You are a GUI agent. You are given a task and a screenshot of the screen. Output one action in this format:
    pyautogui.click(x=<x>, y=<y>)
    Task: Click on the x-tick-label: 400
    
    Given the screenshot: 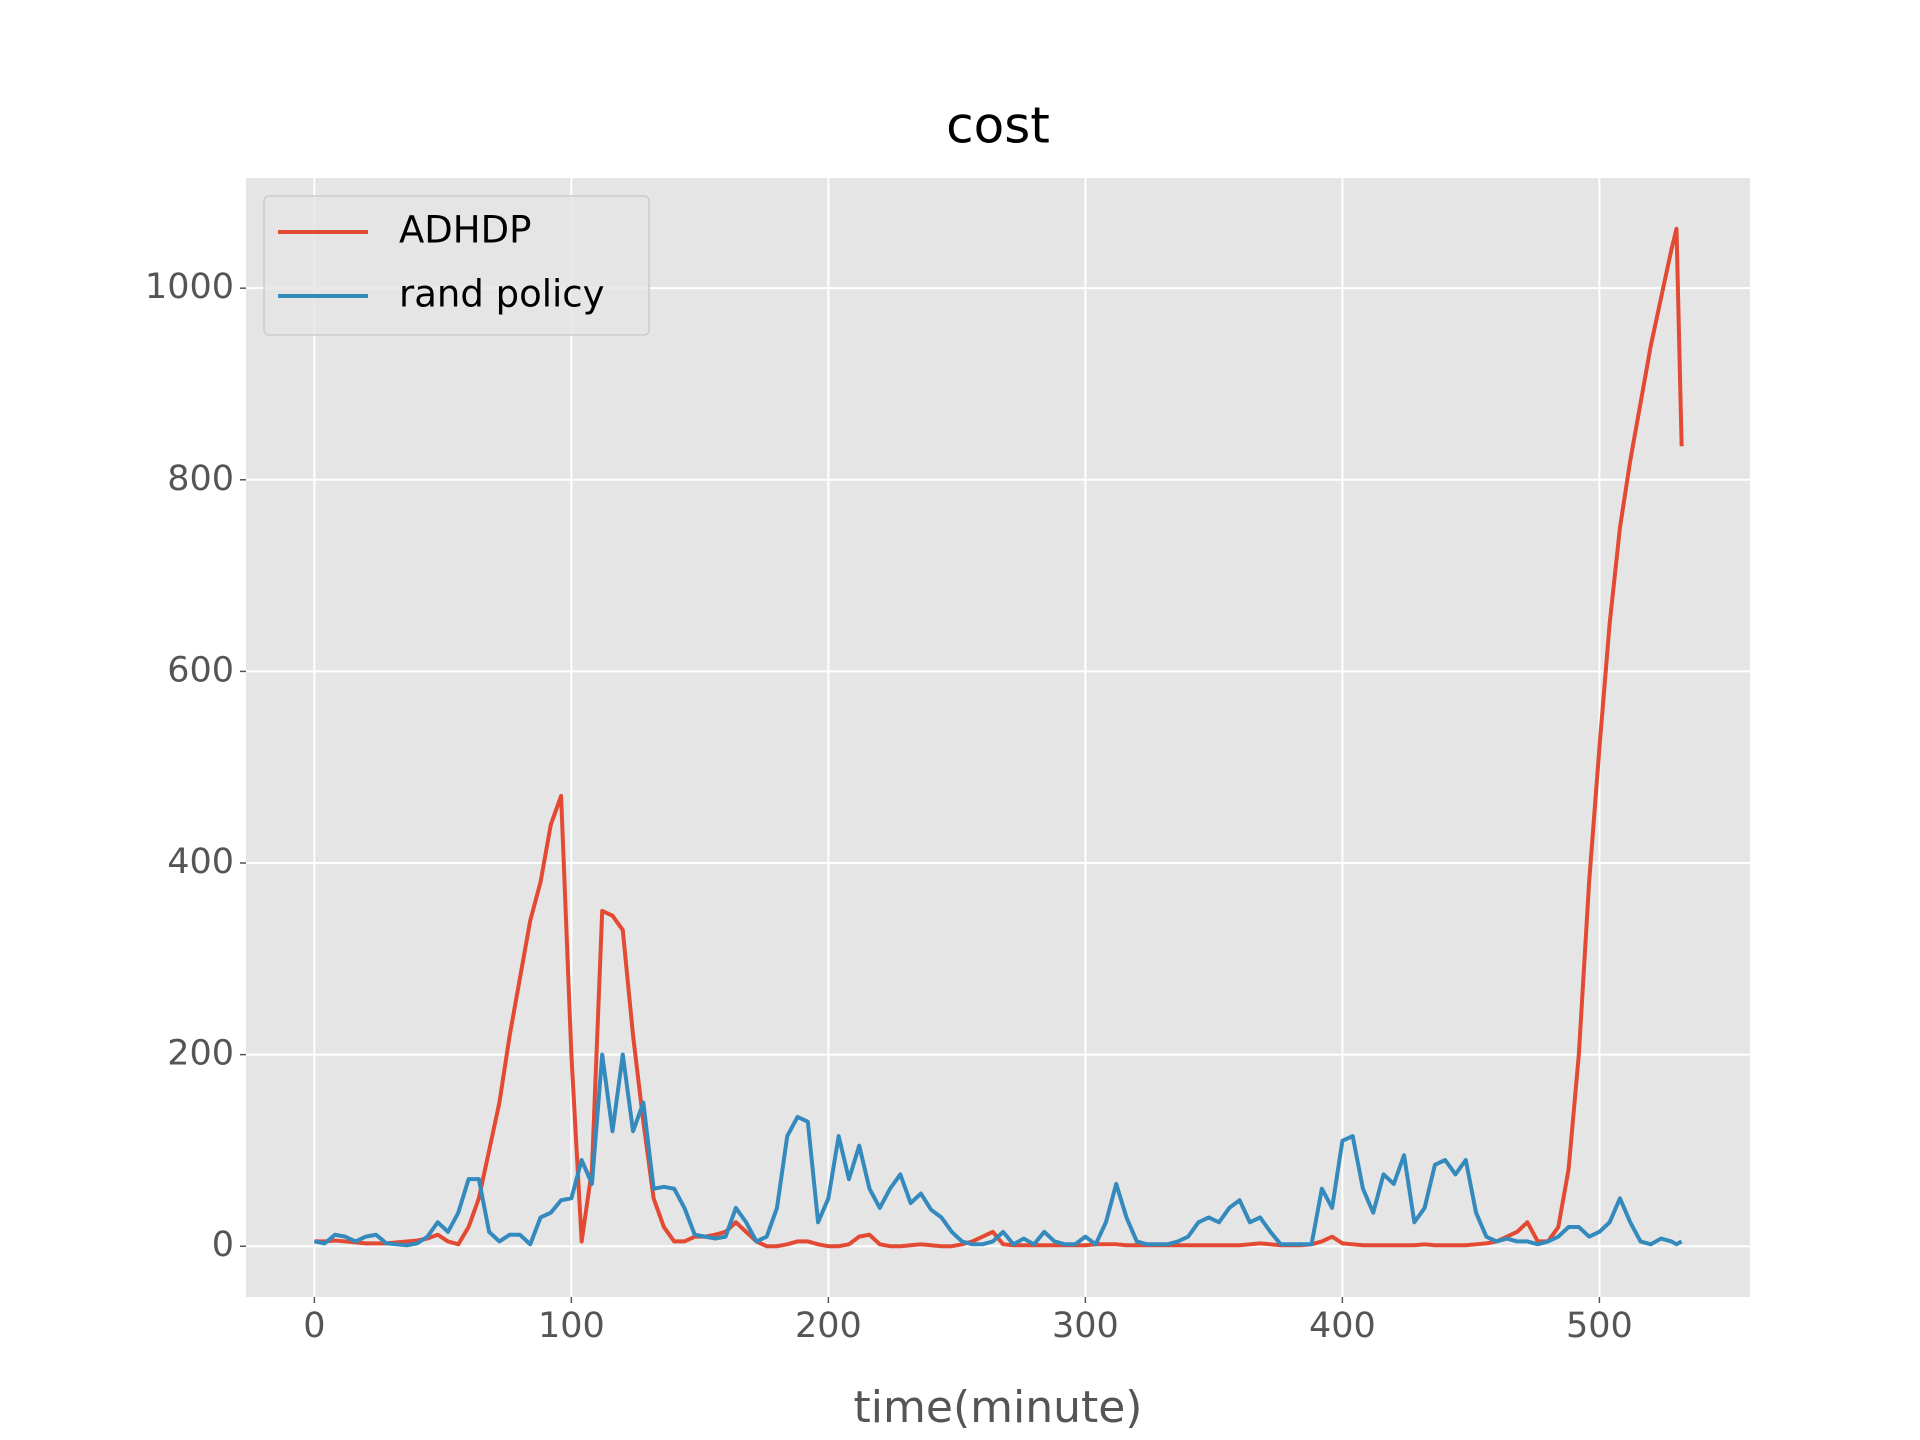 What is the action you would take?
    pyautogui.click(x=1342, y=1326)
    